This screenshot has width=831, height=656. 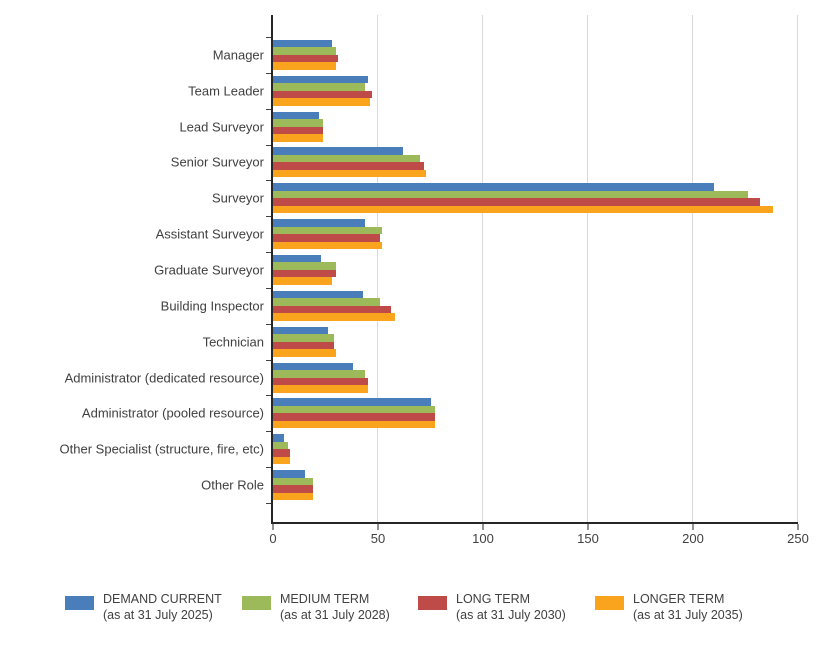 What do you see at coordinates (217, 162) in the screenshot?
I see `category-label: Senior Surveyor` at bounding box center [217, 162].